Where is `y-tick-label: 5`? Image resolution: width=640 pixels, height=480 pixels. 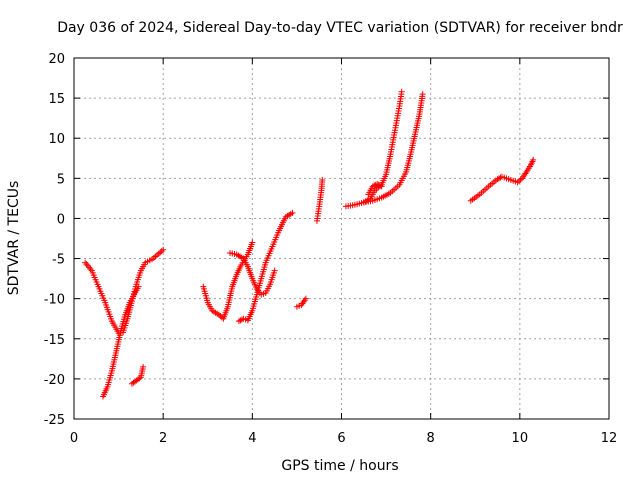 y-tick-label: 5 is located at coordinates (61, 179).